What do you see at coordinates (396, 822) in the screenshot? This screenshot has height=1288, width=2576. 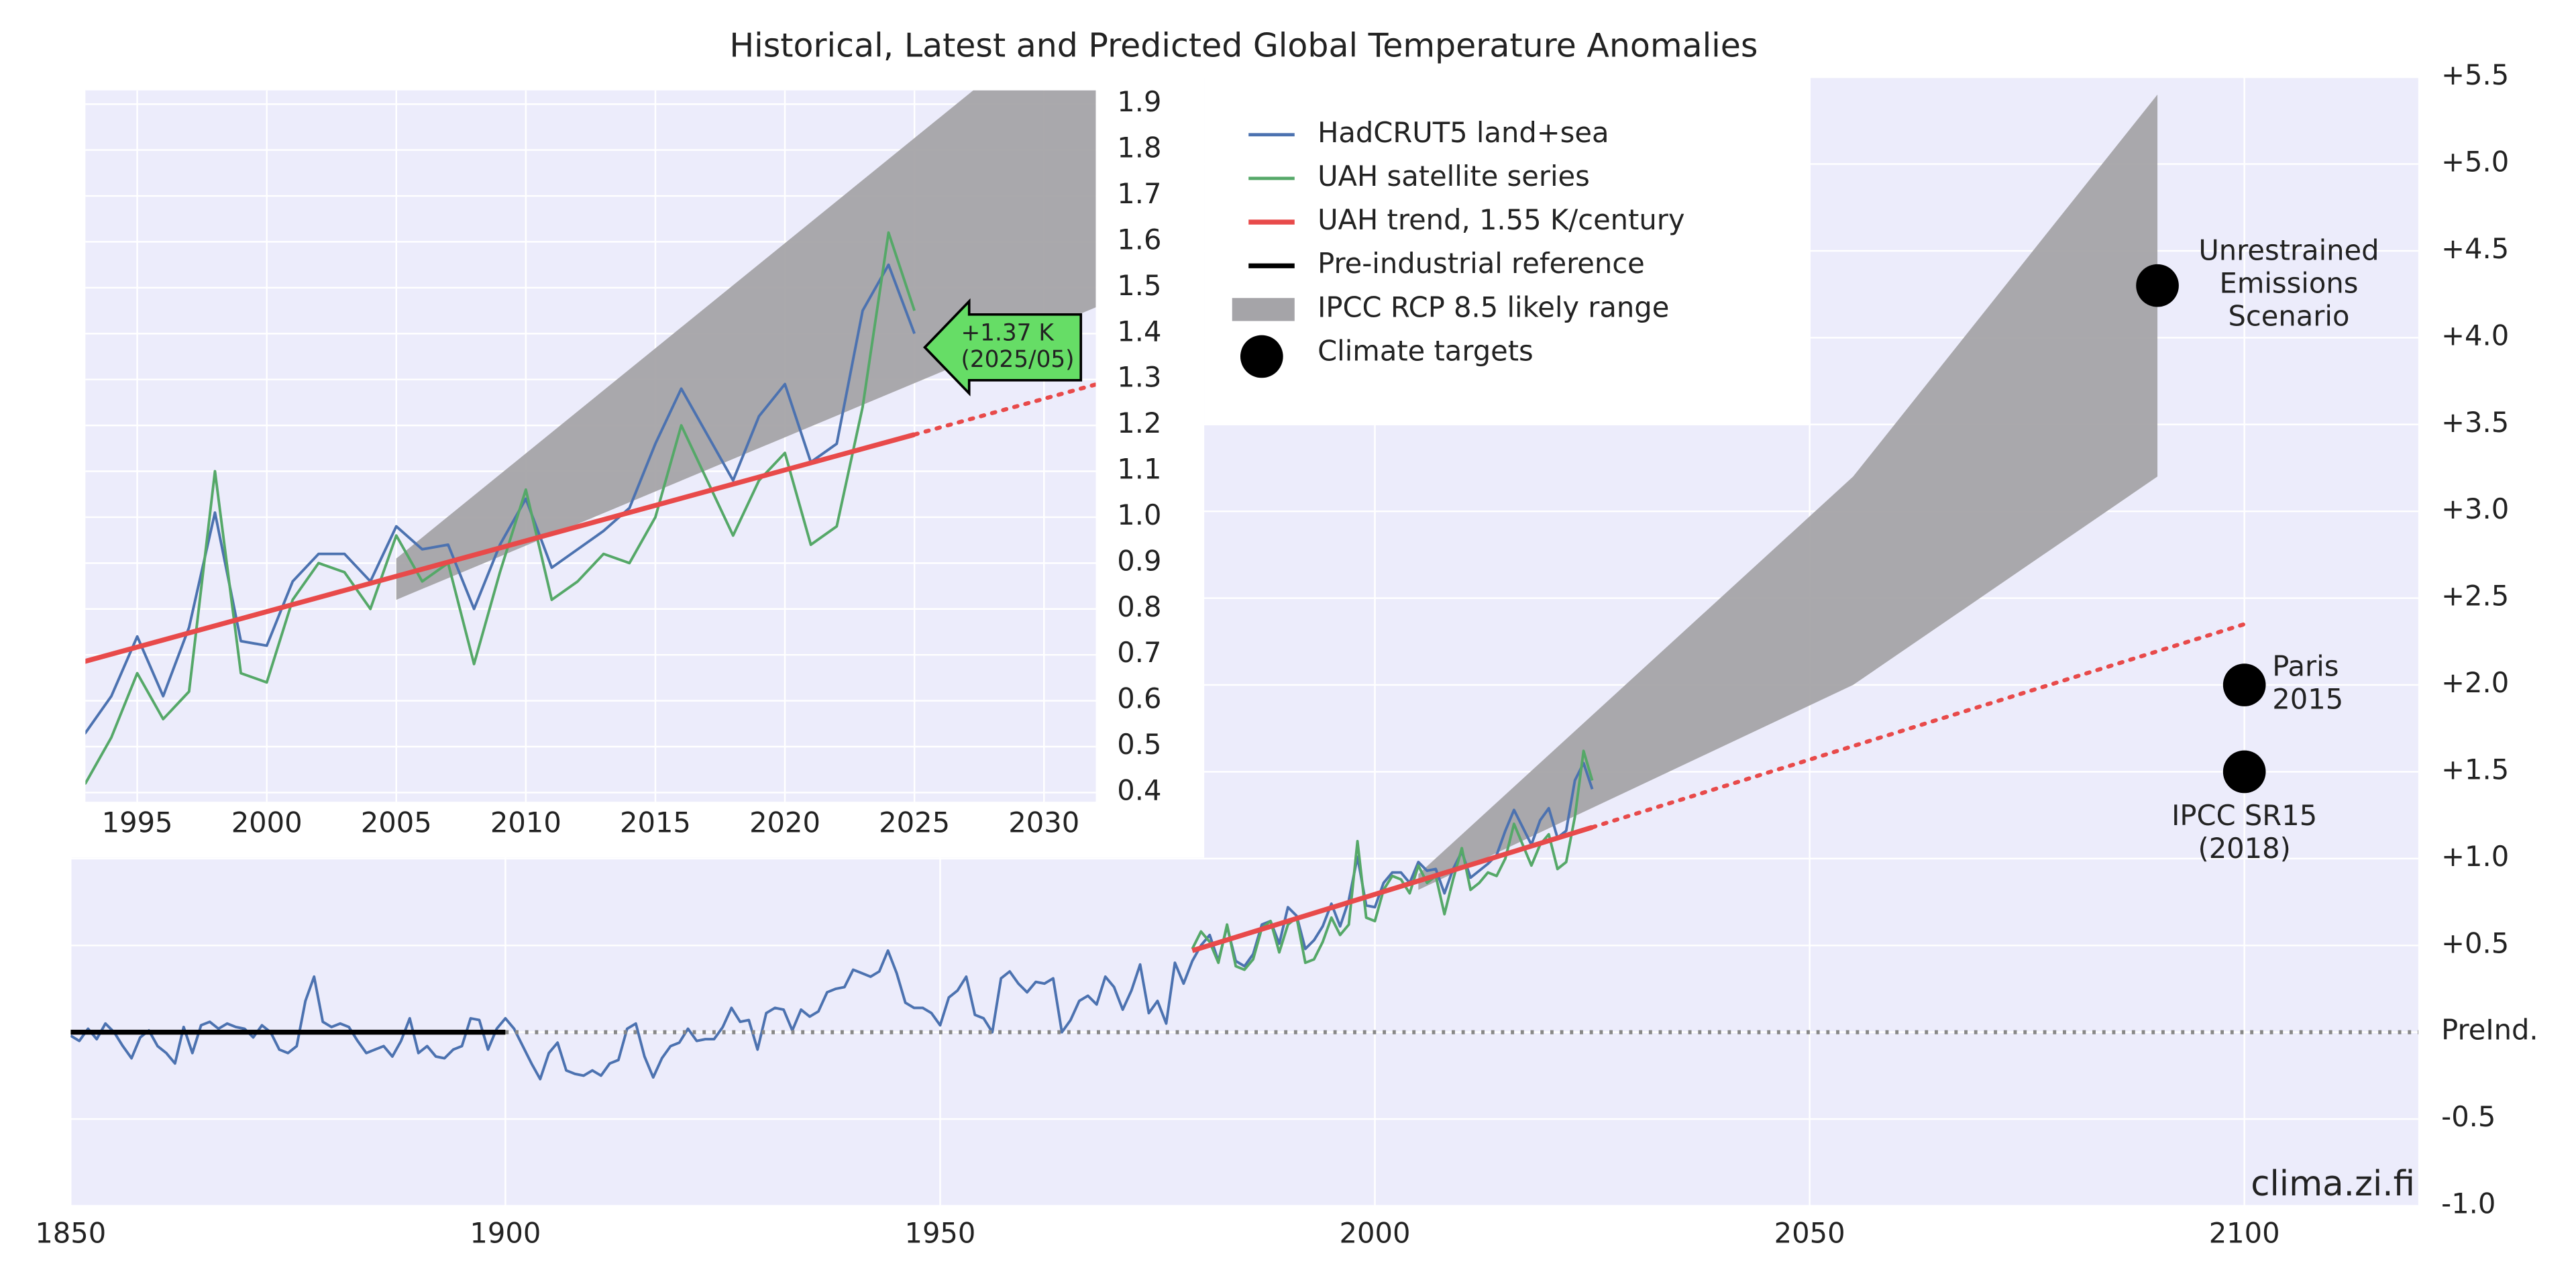 I see `x-tick-label: 2005` at bounding box center [396, 822].